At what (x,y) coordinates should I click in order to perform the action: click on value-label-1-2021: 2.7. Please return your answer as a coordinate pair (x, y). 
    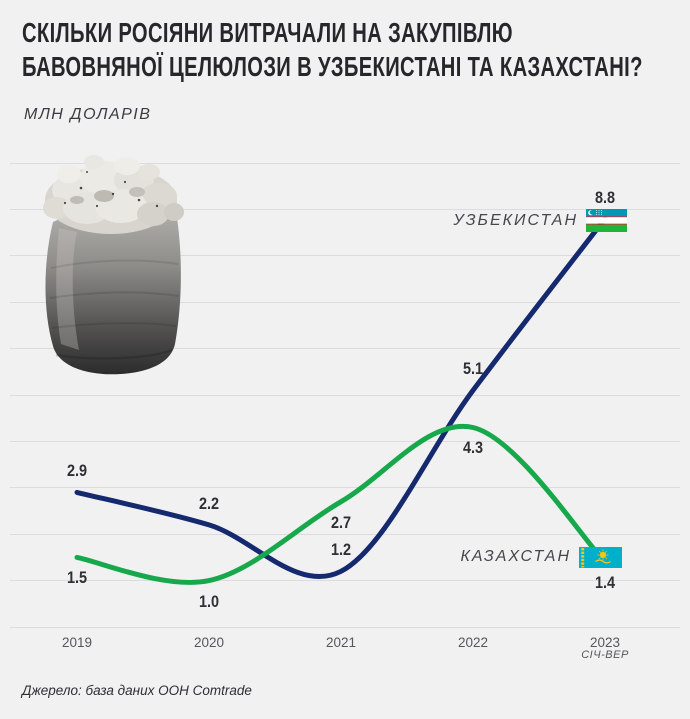
    Looking at the image, I should click on (341, 522).